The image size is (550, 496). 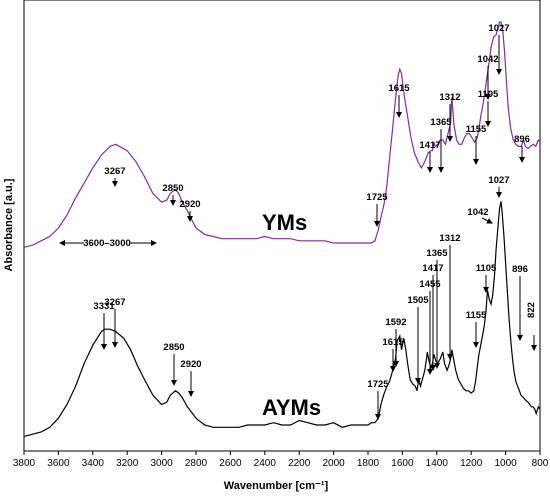 I want to click on peak-label-0: 3267, so click(x=114, y=171).